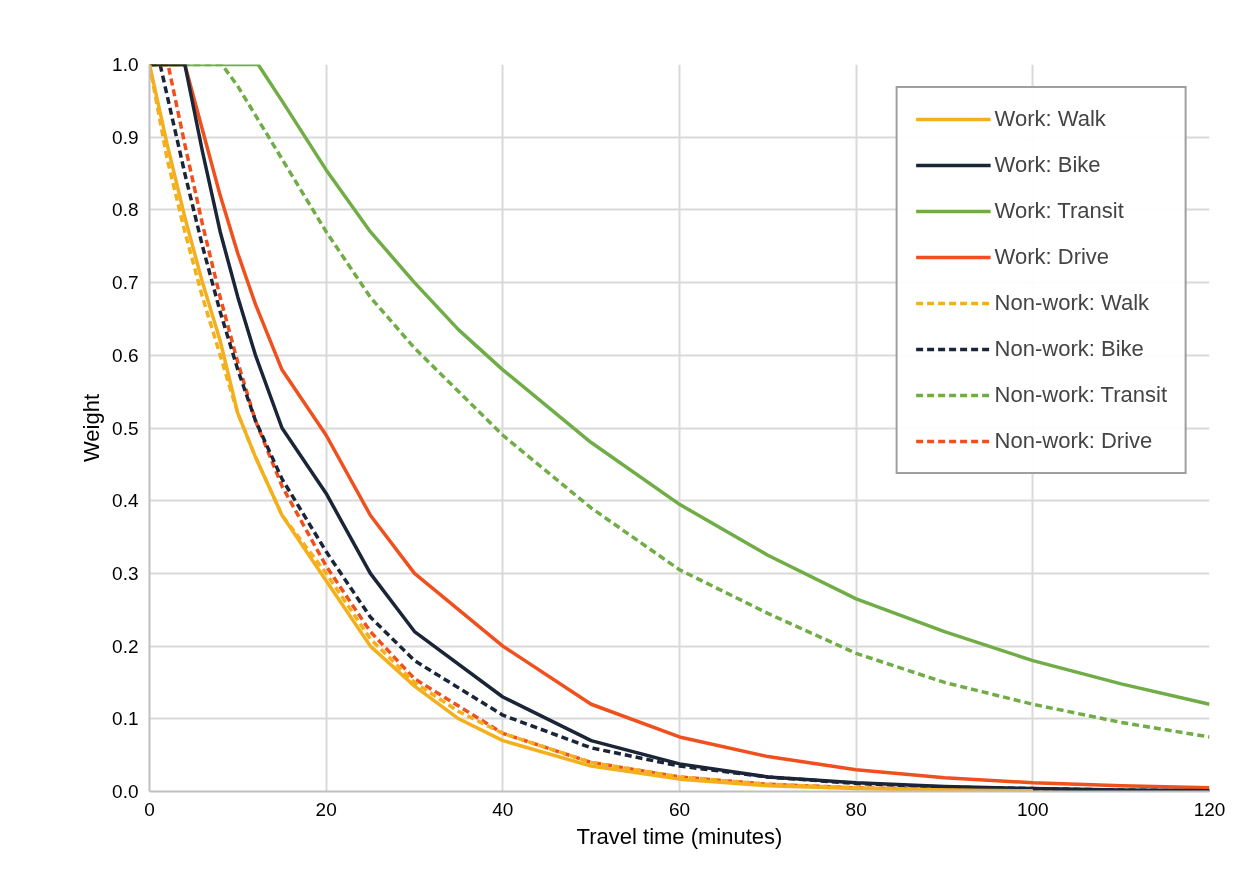 This screenshot has height=894, width=1233. I want to click on x-tick-label: 20, so click(326, 809).